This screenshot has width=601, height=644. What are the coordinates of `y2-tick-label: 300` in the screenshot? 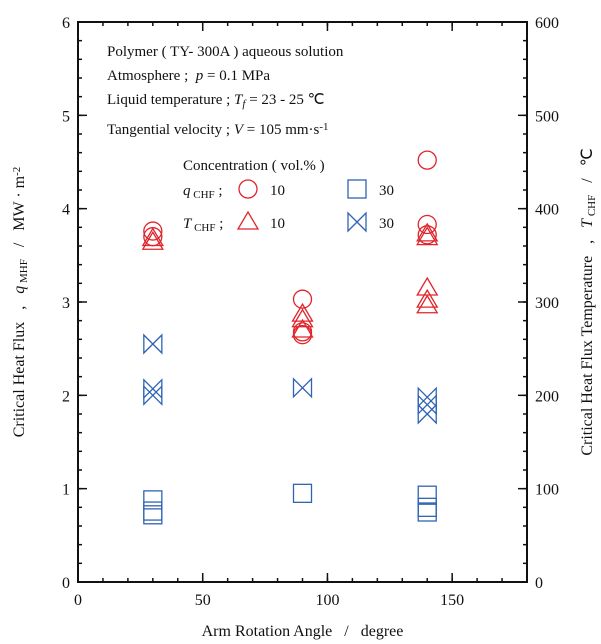 It's located at (547, 303).